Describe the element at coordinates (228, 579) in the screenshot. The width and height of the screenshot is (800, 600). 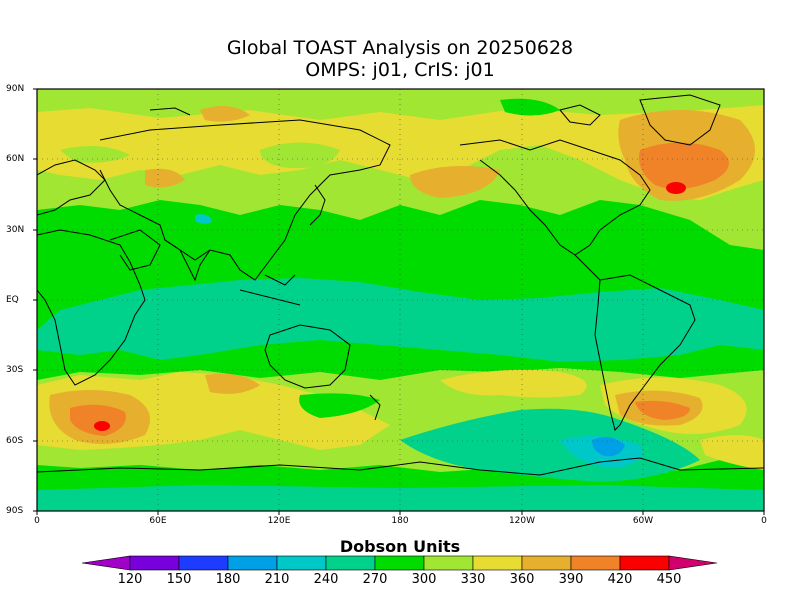
I see `colorbar-label: 180` at that location.